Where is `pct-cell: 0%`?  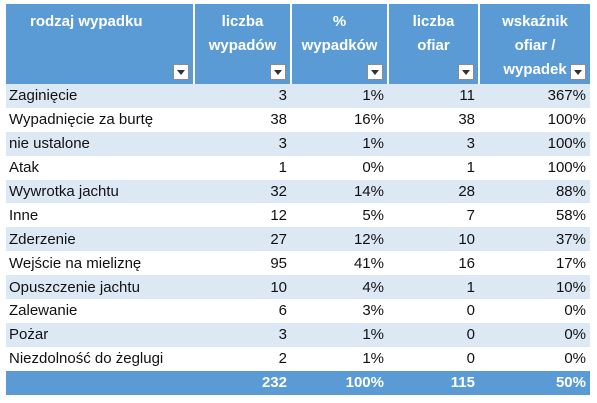 pct-cell: 0% is located at coordinates (339, 167).